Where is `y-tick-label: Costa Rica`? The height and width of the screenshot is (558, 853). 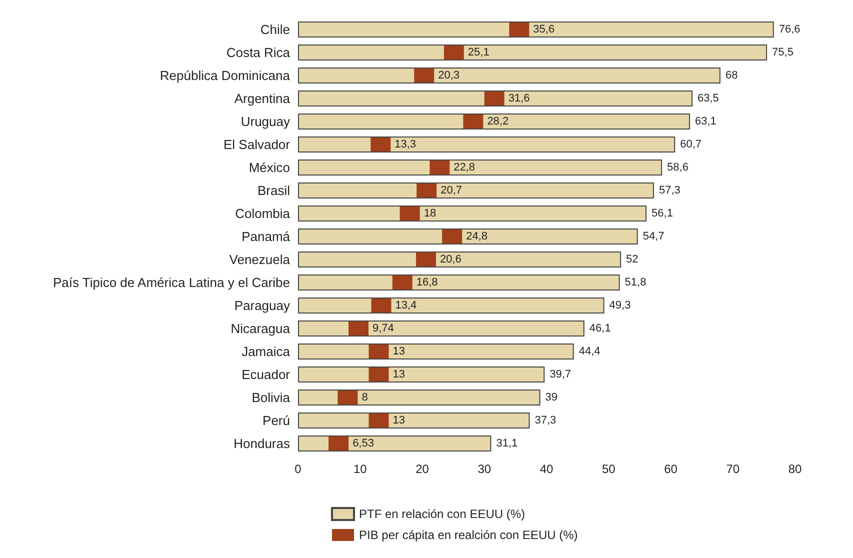
y-tick-label: Costa Rica is located at coordinates (258, 52).